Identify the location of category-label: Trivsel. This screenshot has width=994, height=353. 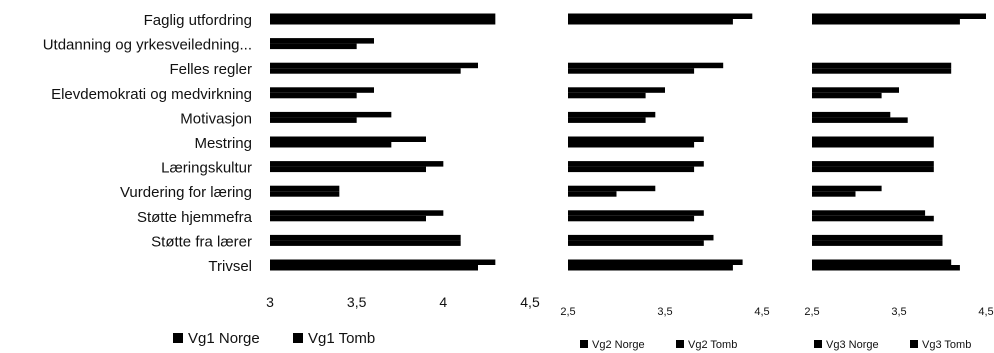
(230, 266).